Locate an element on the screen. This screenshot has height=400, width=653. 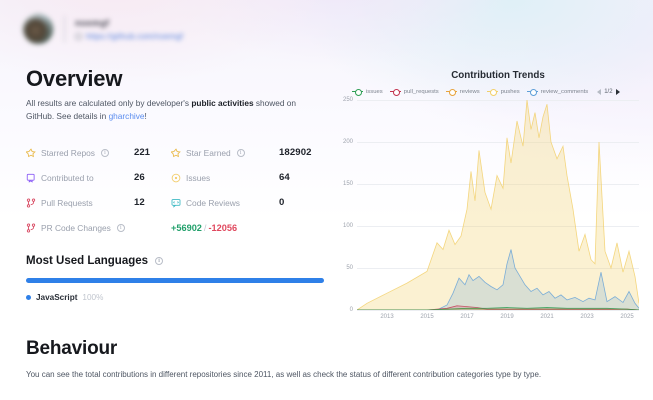
stat-pull-requests: Pull Requests 12 is located at coordinates (98, 202).